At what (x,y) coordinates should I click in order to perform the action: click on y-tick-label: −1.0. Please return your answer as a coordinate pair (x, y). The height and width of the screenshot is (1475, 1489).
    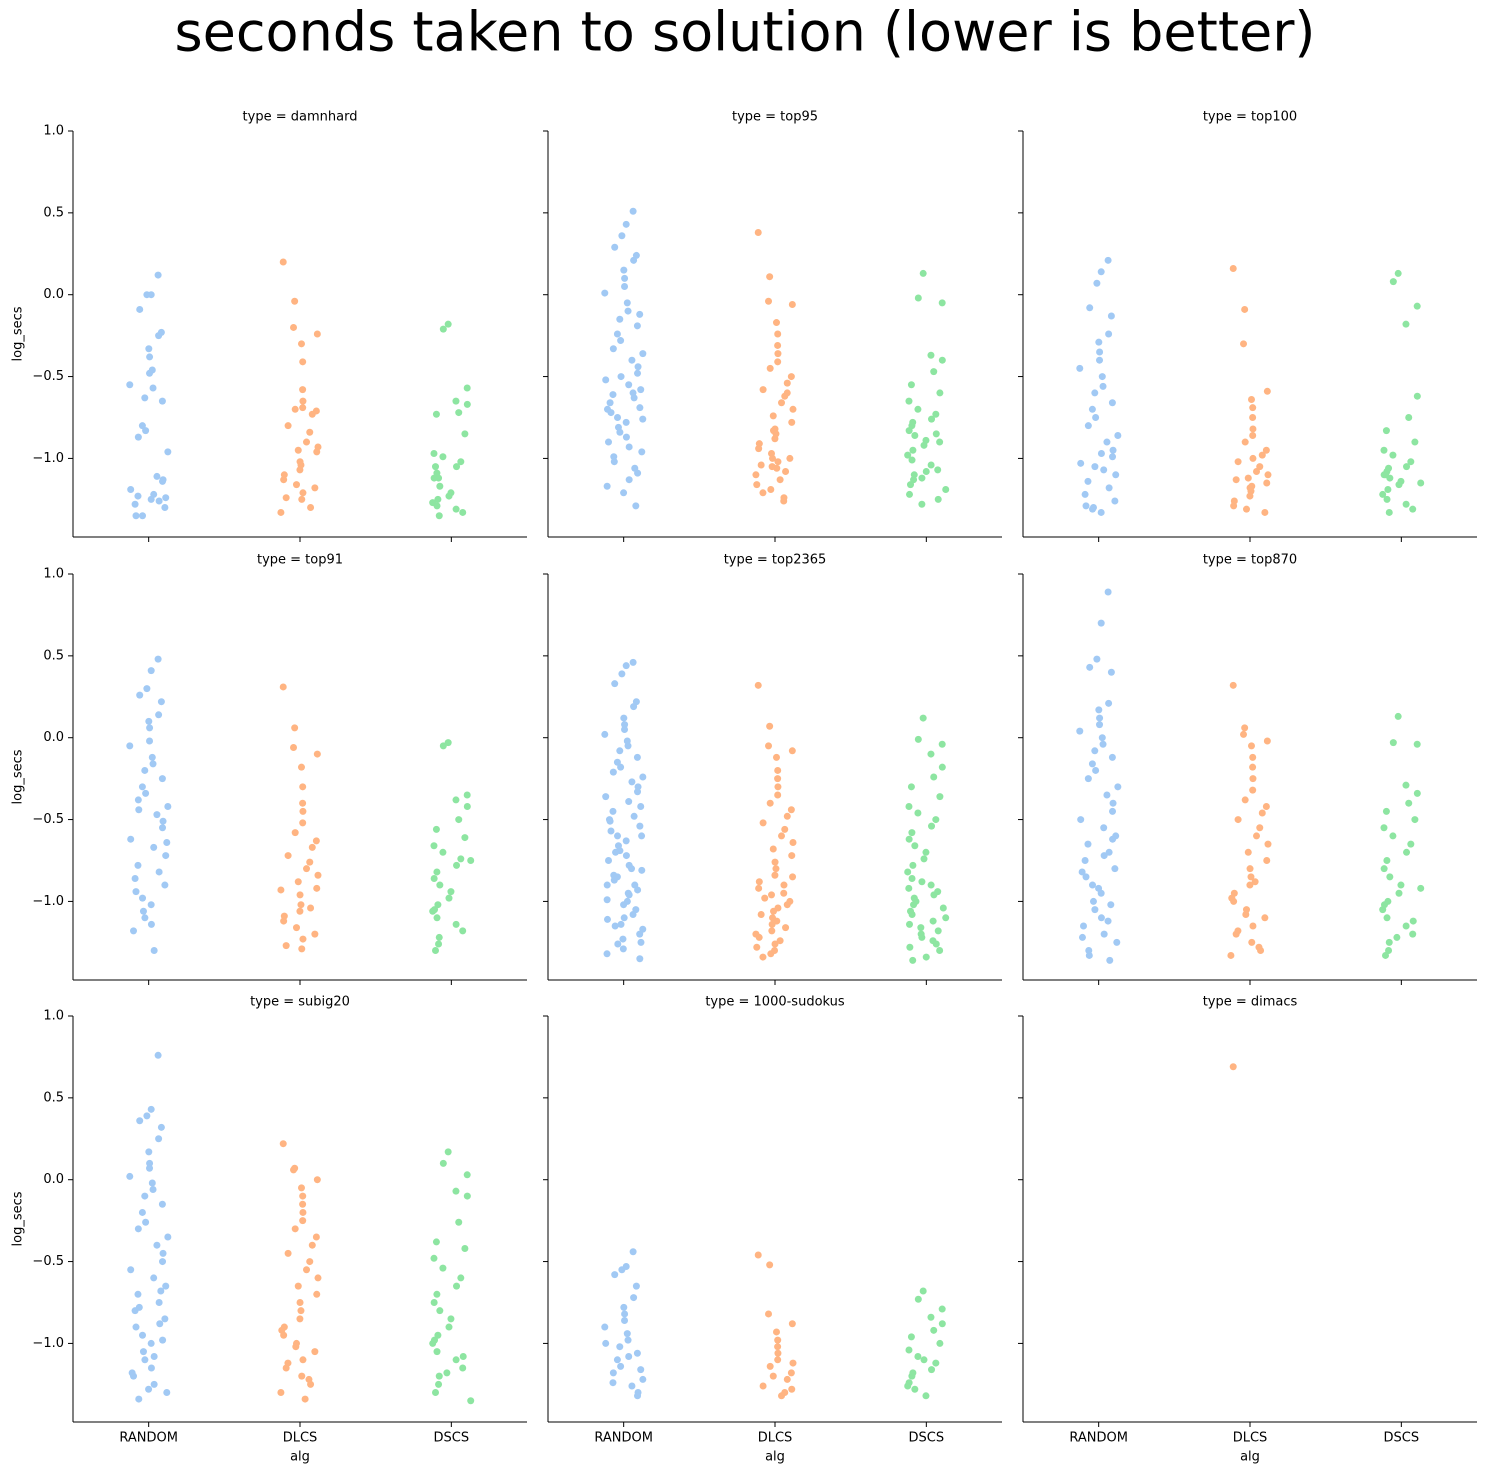
    Looking at the image, I should click on (48, 901).